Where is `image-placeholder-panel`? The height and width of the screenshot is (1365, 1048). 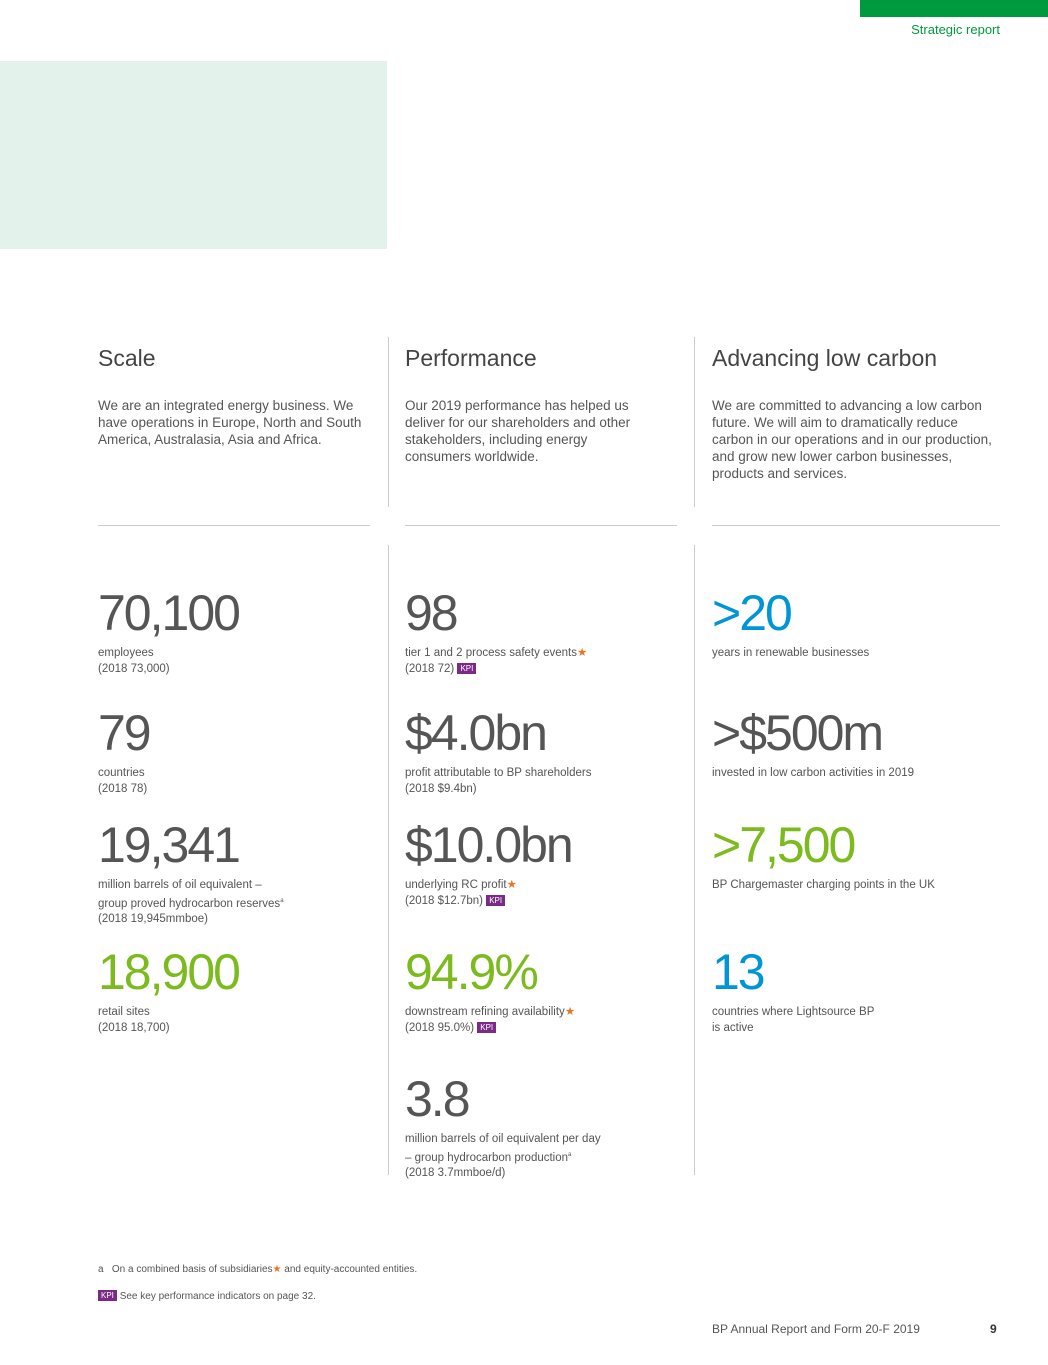 image-placeholder-panel is located at coordinates (193, 155).